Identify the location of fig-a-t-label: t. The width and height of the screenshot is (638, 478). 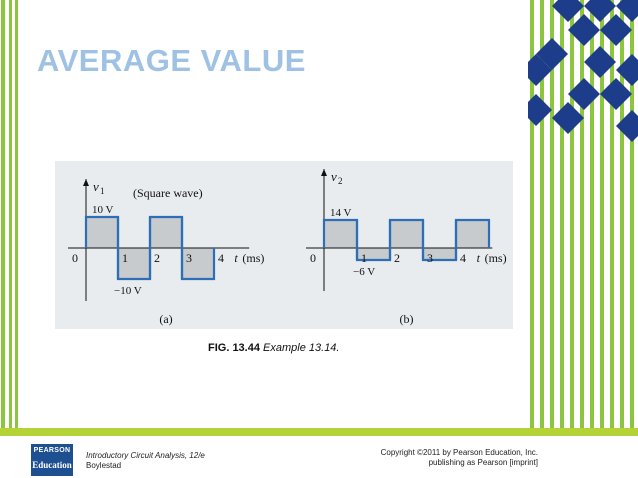
(236, 258).